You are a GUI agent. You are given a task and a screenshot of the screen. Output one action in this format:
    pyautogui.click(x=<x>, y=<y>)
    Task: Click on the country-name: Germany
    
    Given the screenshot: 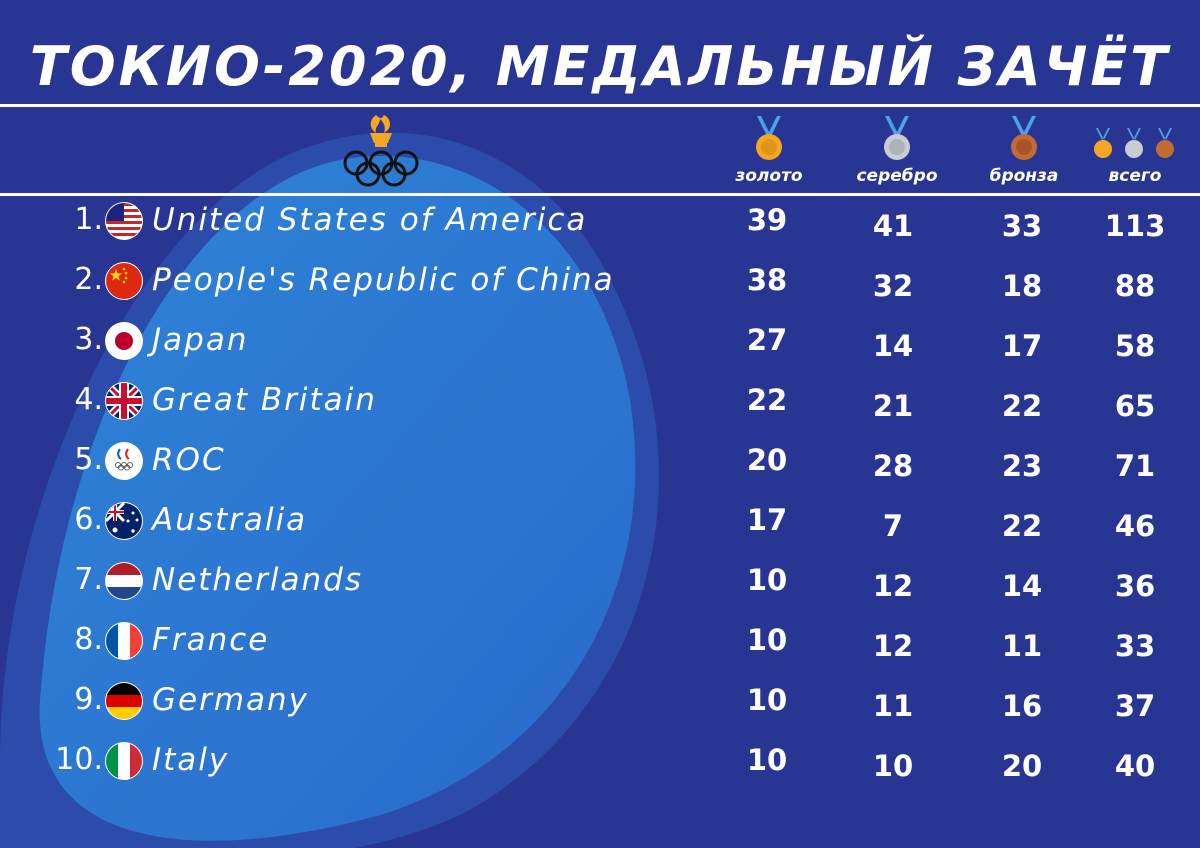 What is the action you would take?
    pyautogui.click(x=231, y=700)
    